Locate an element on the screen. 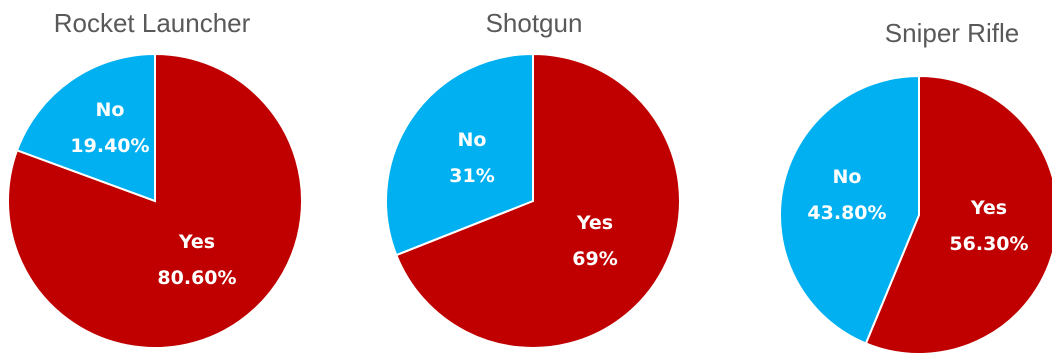  chart-title: Sniper Rifle is located at coordinates (952, 33).